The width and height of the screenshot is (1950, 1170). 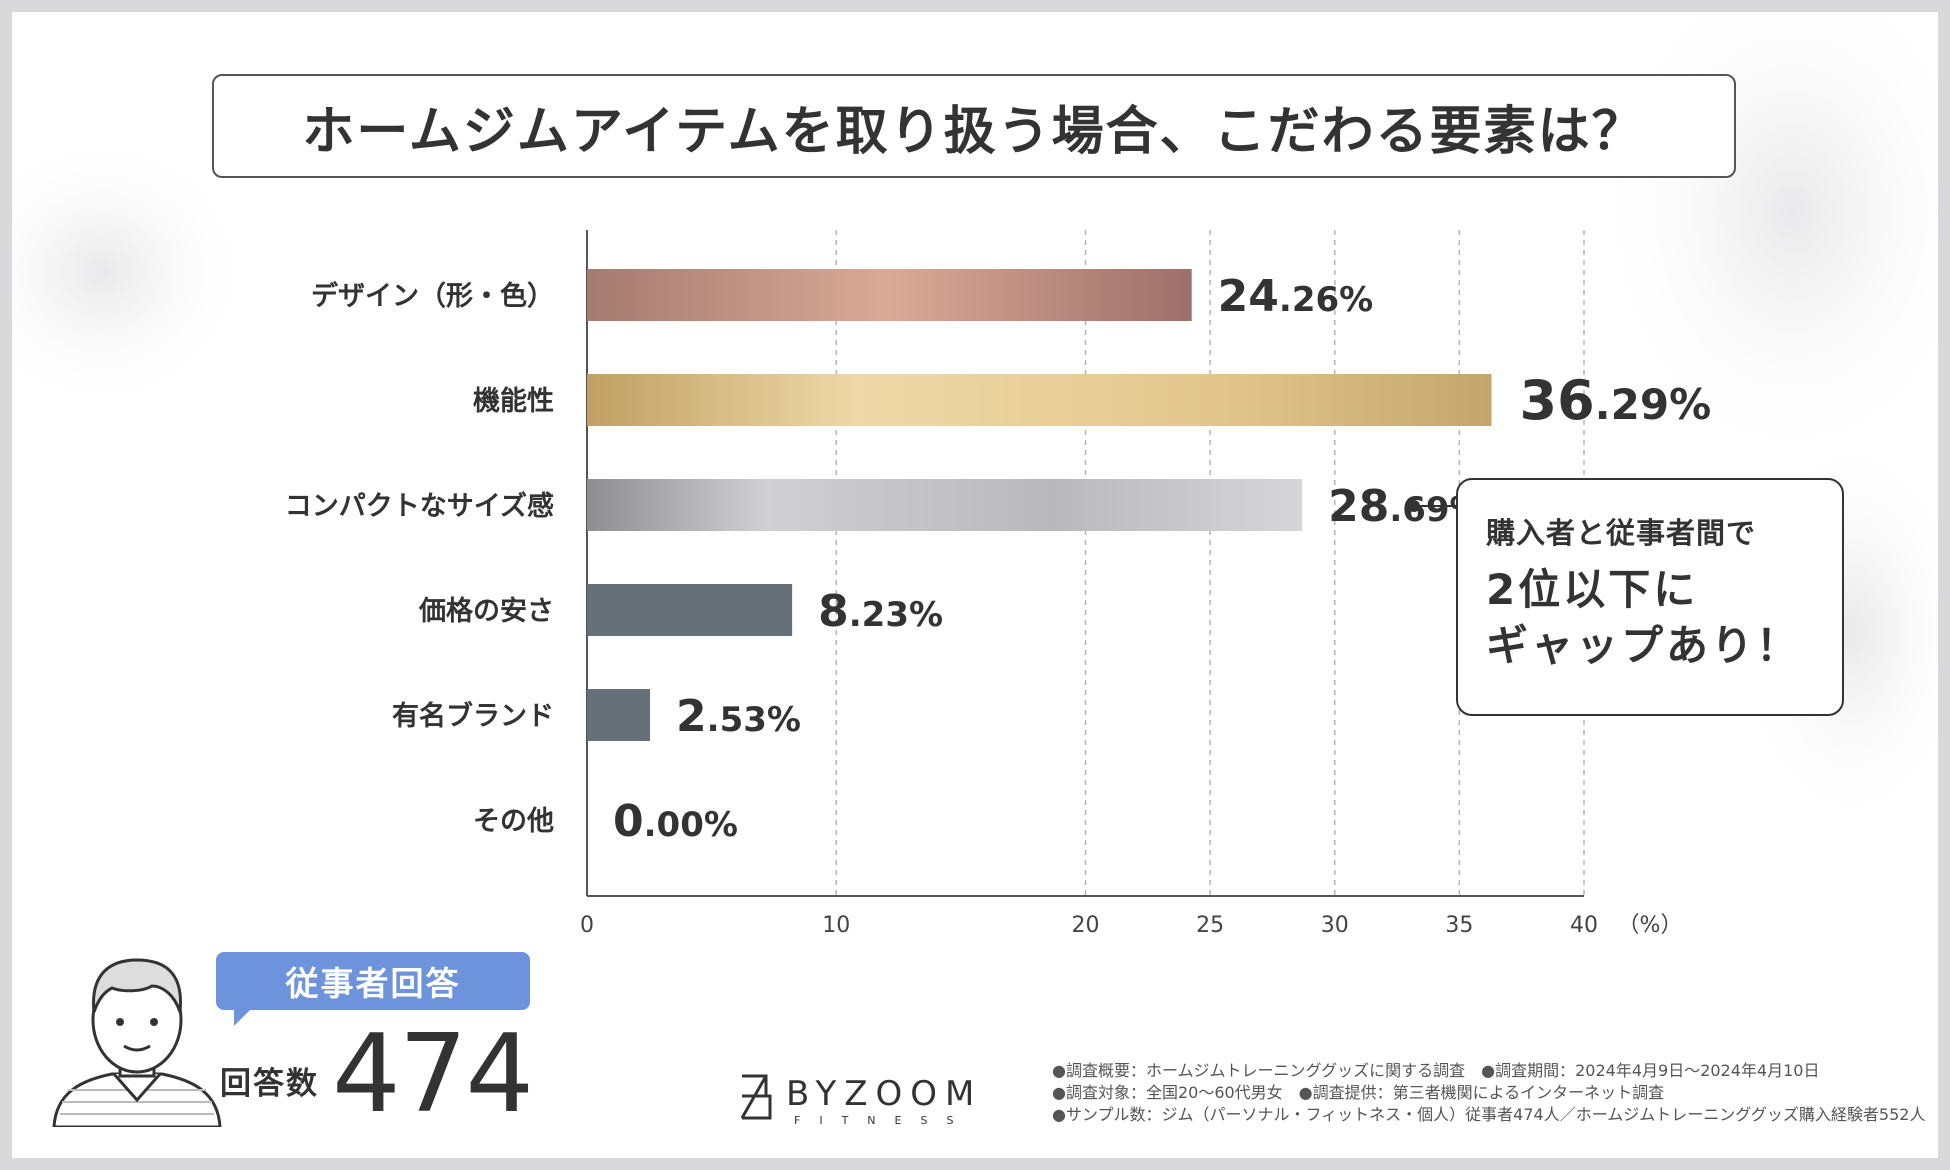 I want to click on category-label: 価格の安さ, so click(x=486, y=611).